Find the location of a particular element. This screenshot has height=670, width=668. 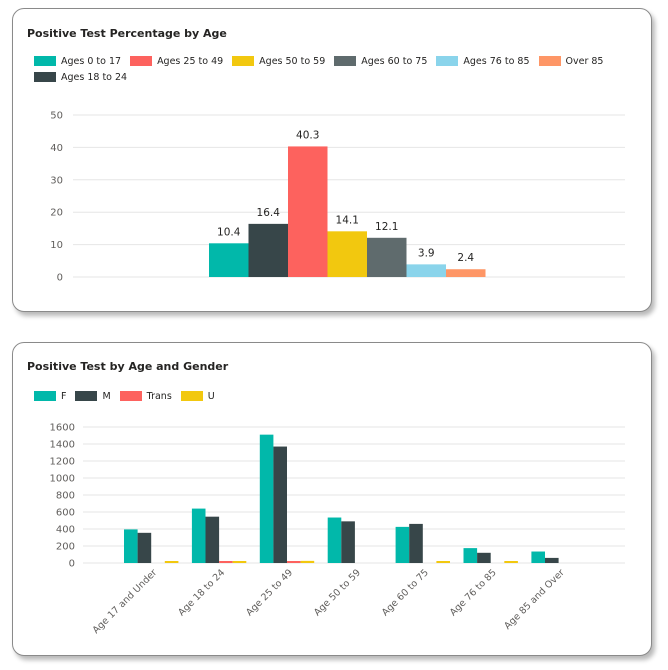

legend-item: F is located at coordinates (50, 396).